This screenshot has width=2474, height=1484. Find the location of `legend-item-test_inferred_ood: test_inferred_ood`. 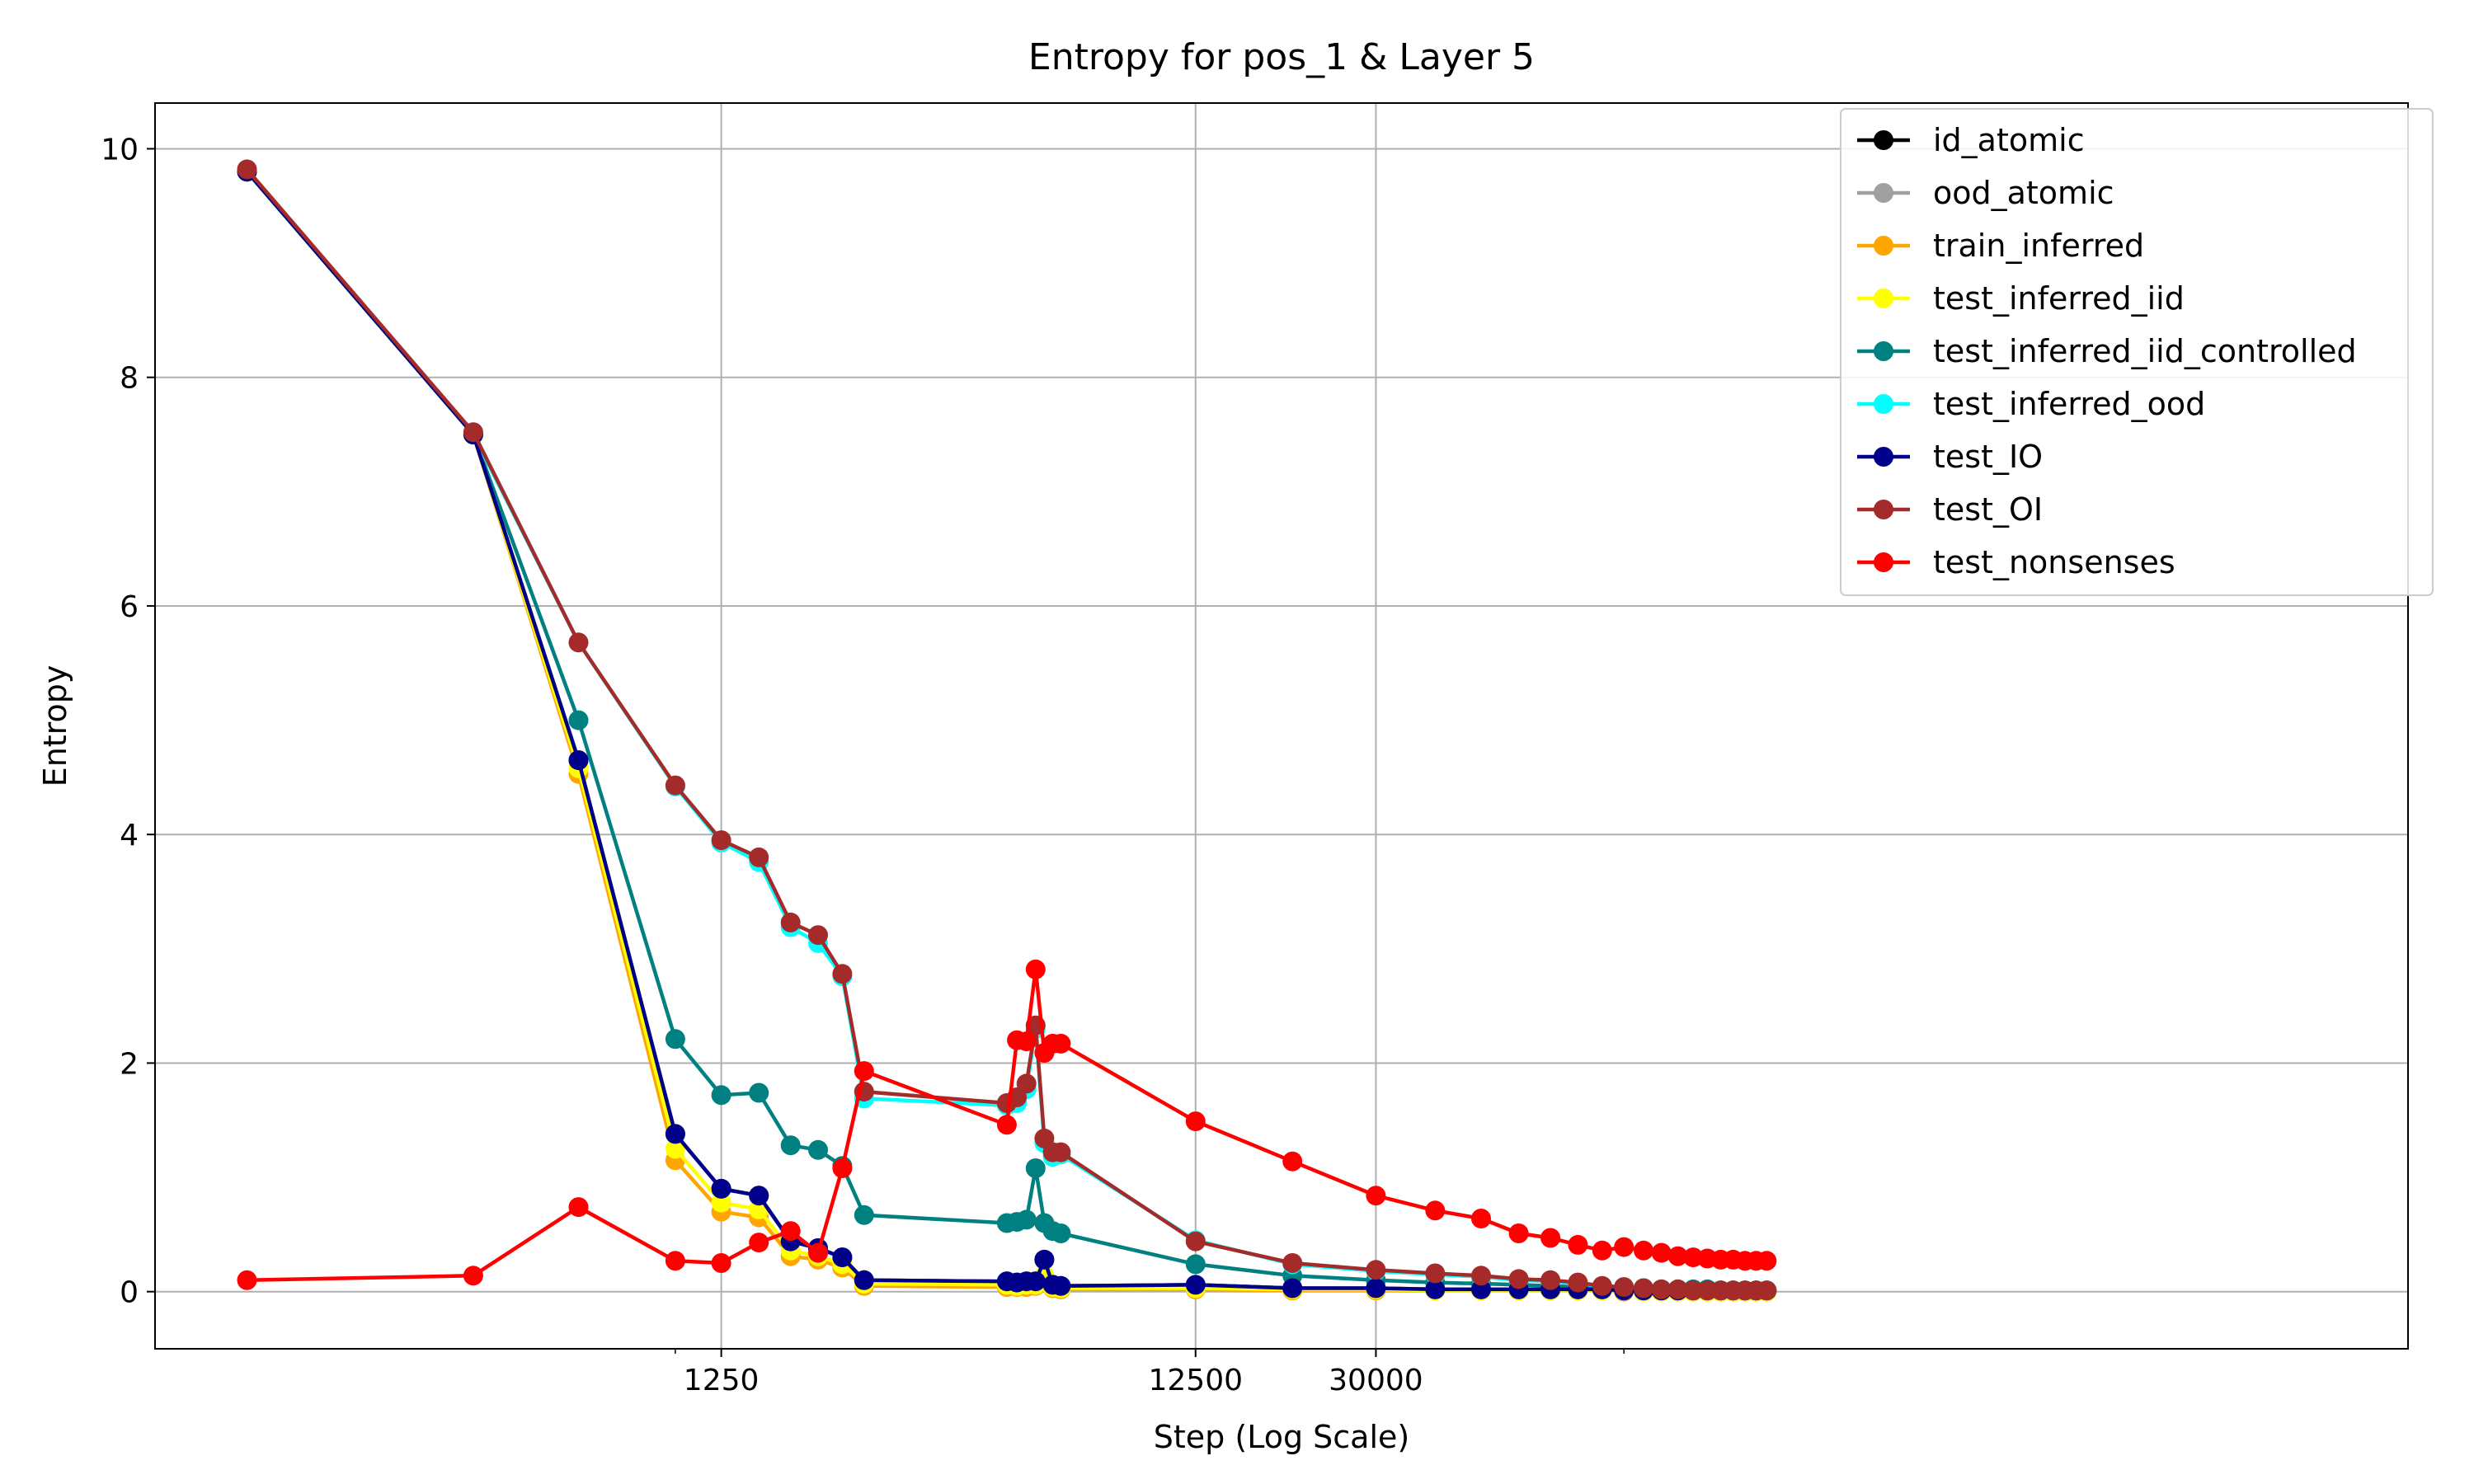

legend-item-test_inferred_ood: test_inferred_ood is located at coordinates (2031, 404).